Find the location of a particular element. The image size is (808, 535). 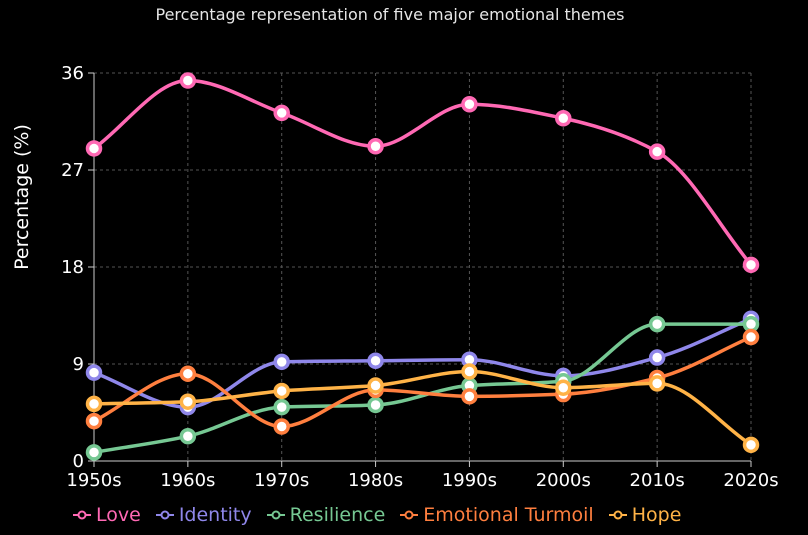

legend-item-hope: Hope is located at coordinates (645, 515).